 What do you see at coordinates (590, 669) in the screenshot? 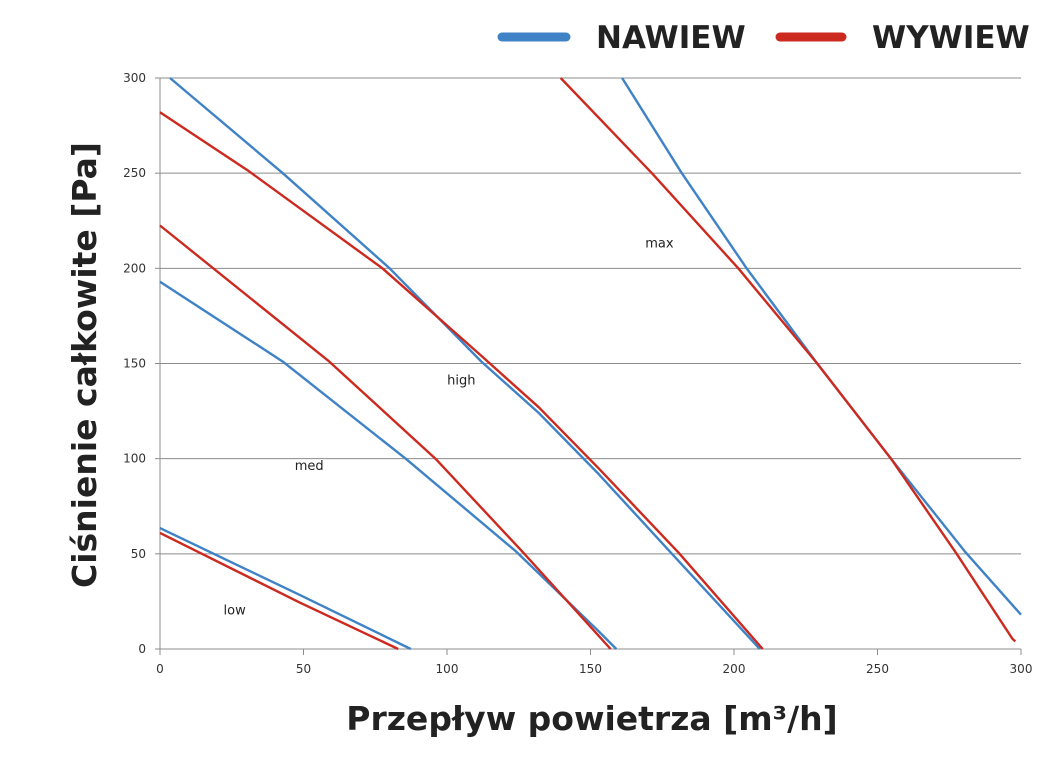
I see `x-tick-label: 150` at bounding box center [590, 669].